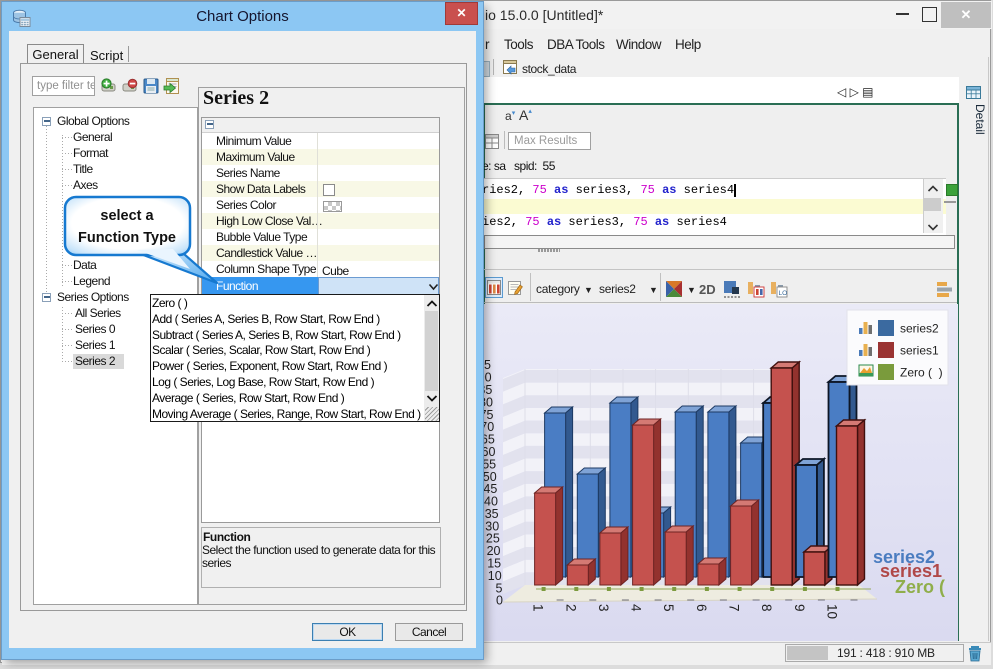 This screenshot has width=993, height=669. Describe the element at coordinates (492, 526) in the screenshot. I see `svg-text: 30` at that location.